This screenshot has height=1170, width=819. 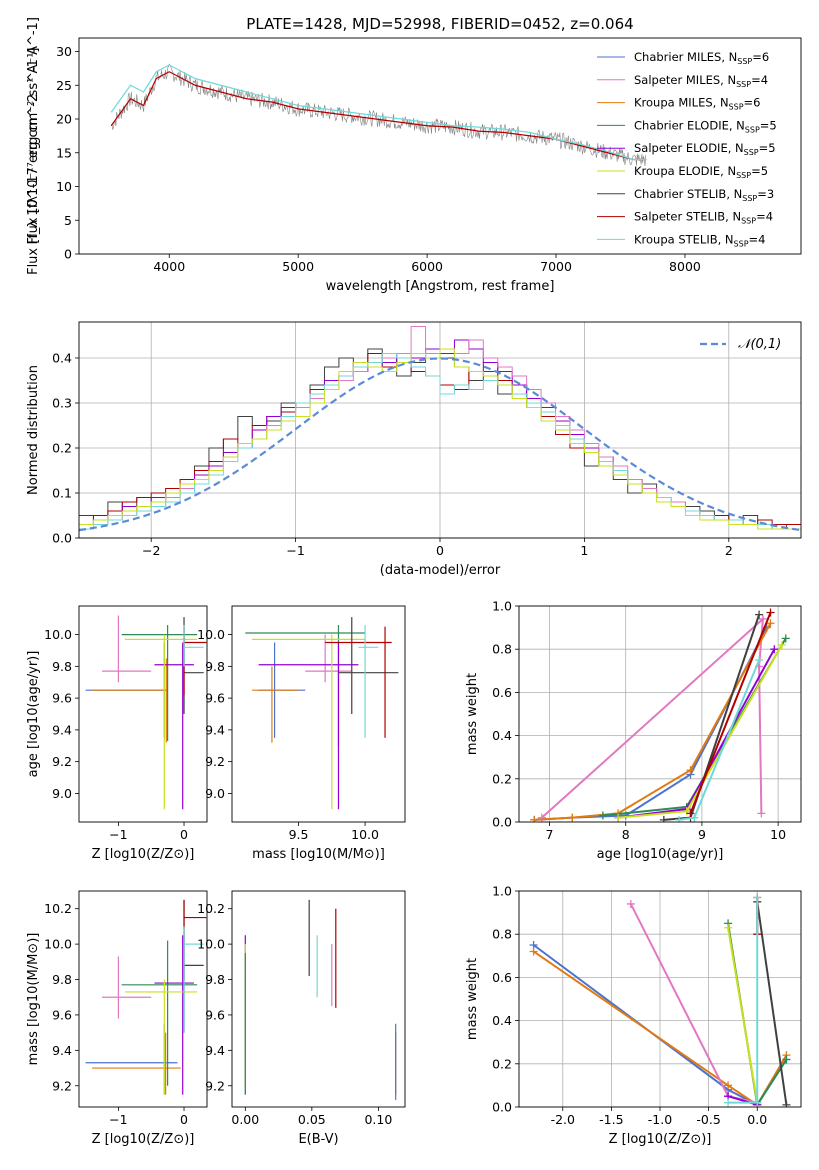 I want to click on legend-label: Chabrier STELIB, NSSP=3, so click(x=704, y=195).